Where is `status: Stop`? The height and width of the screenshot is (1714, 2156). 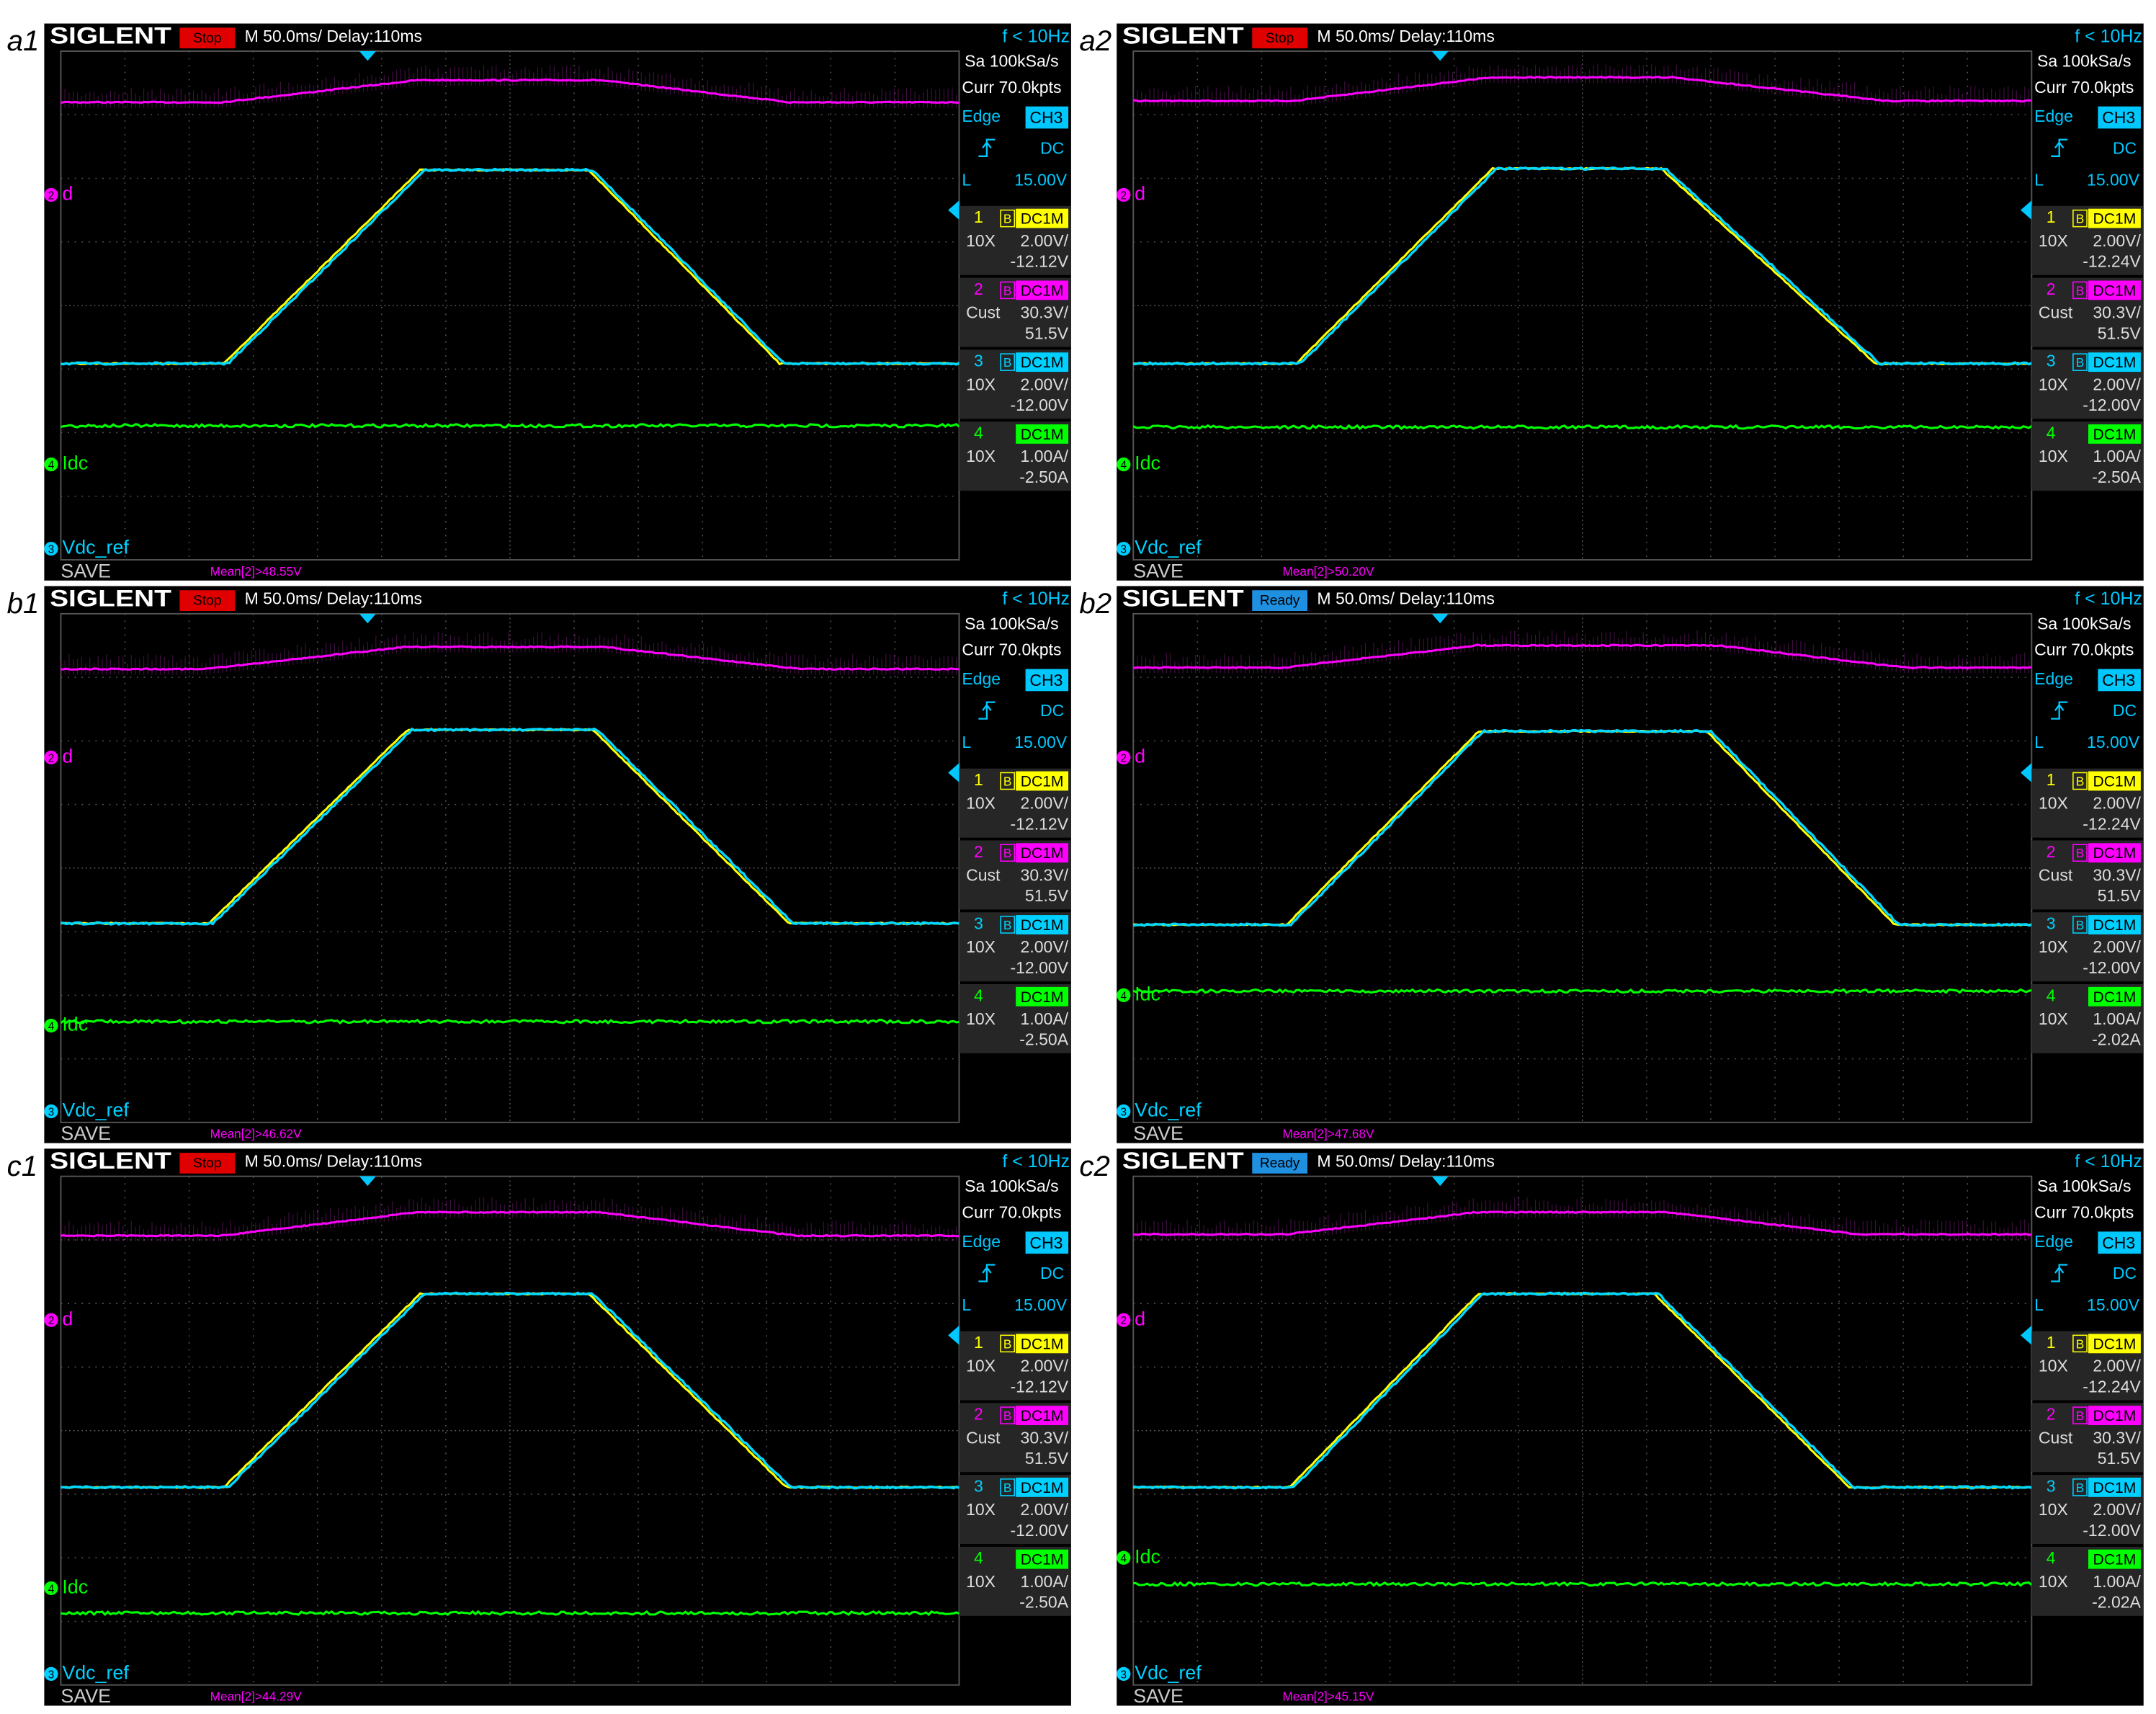 status: Stop is located at coordinates (1280, 38).